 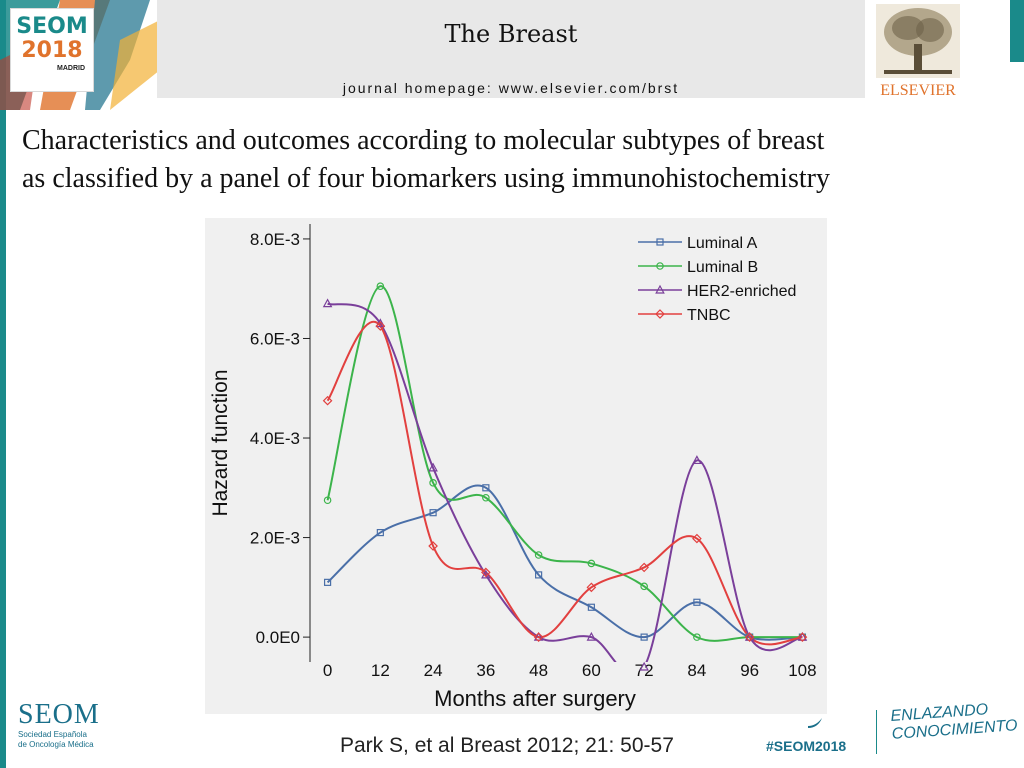 I want to click on y-tick-label: 6.0E-3, so click(x=275, y=338).